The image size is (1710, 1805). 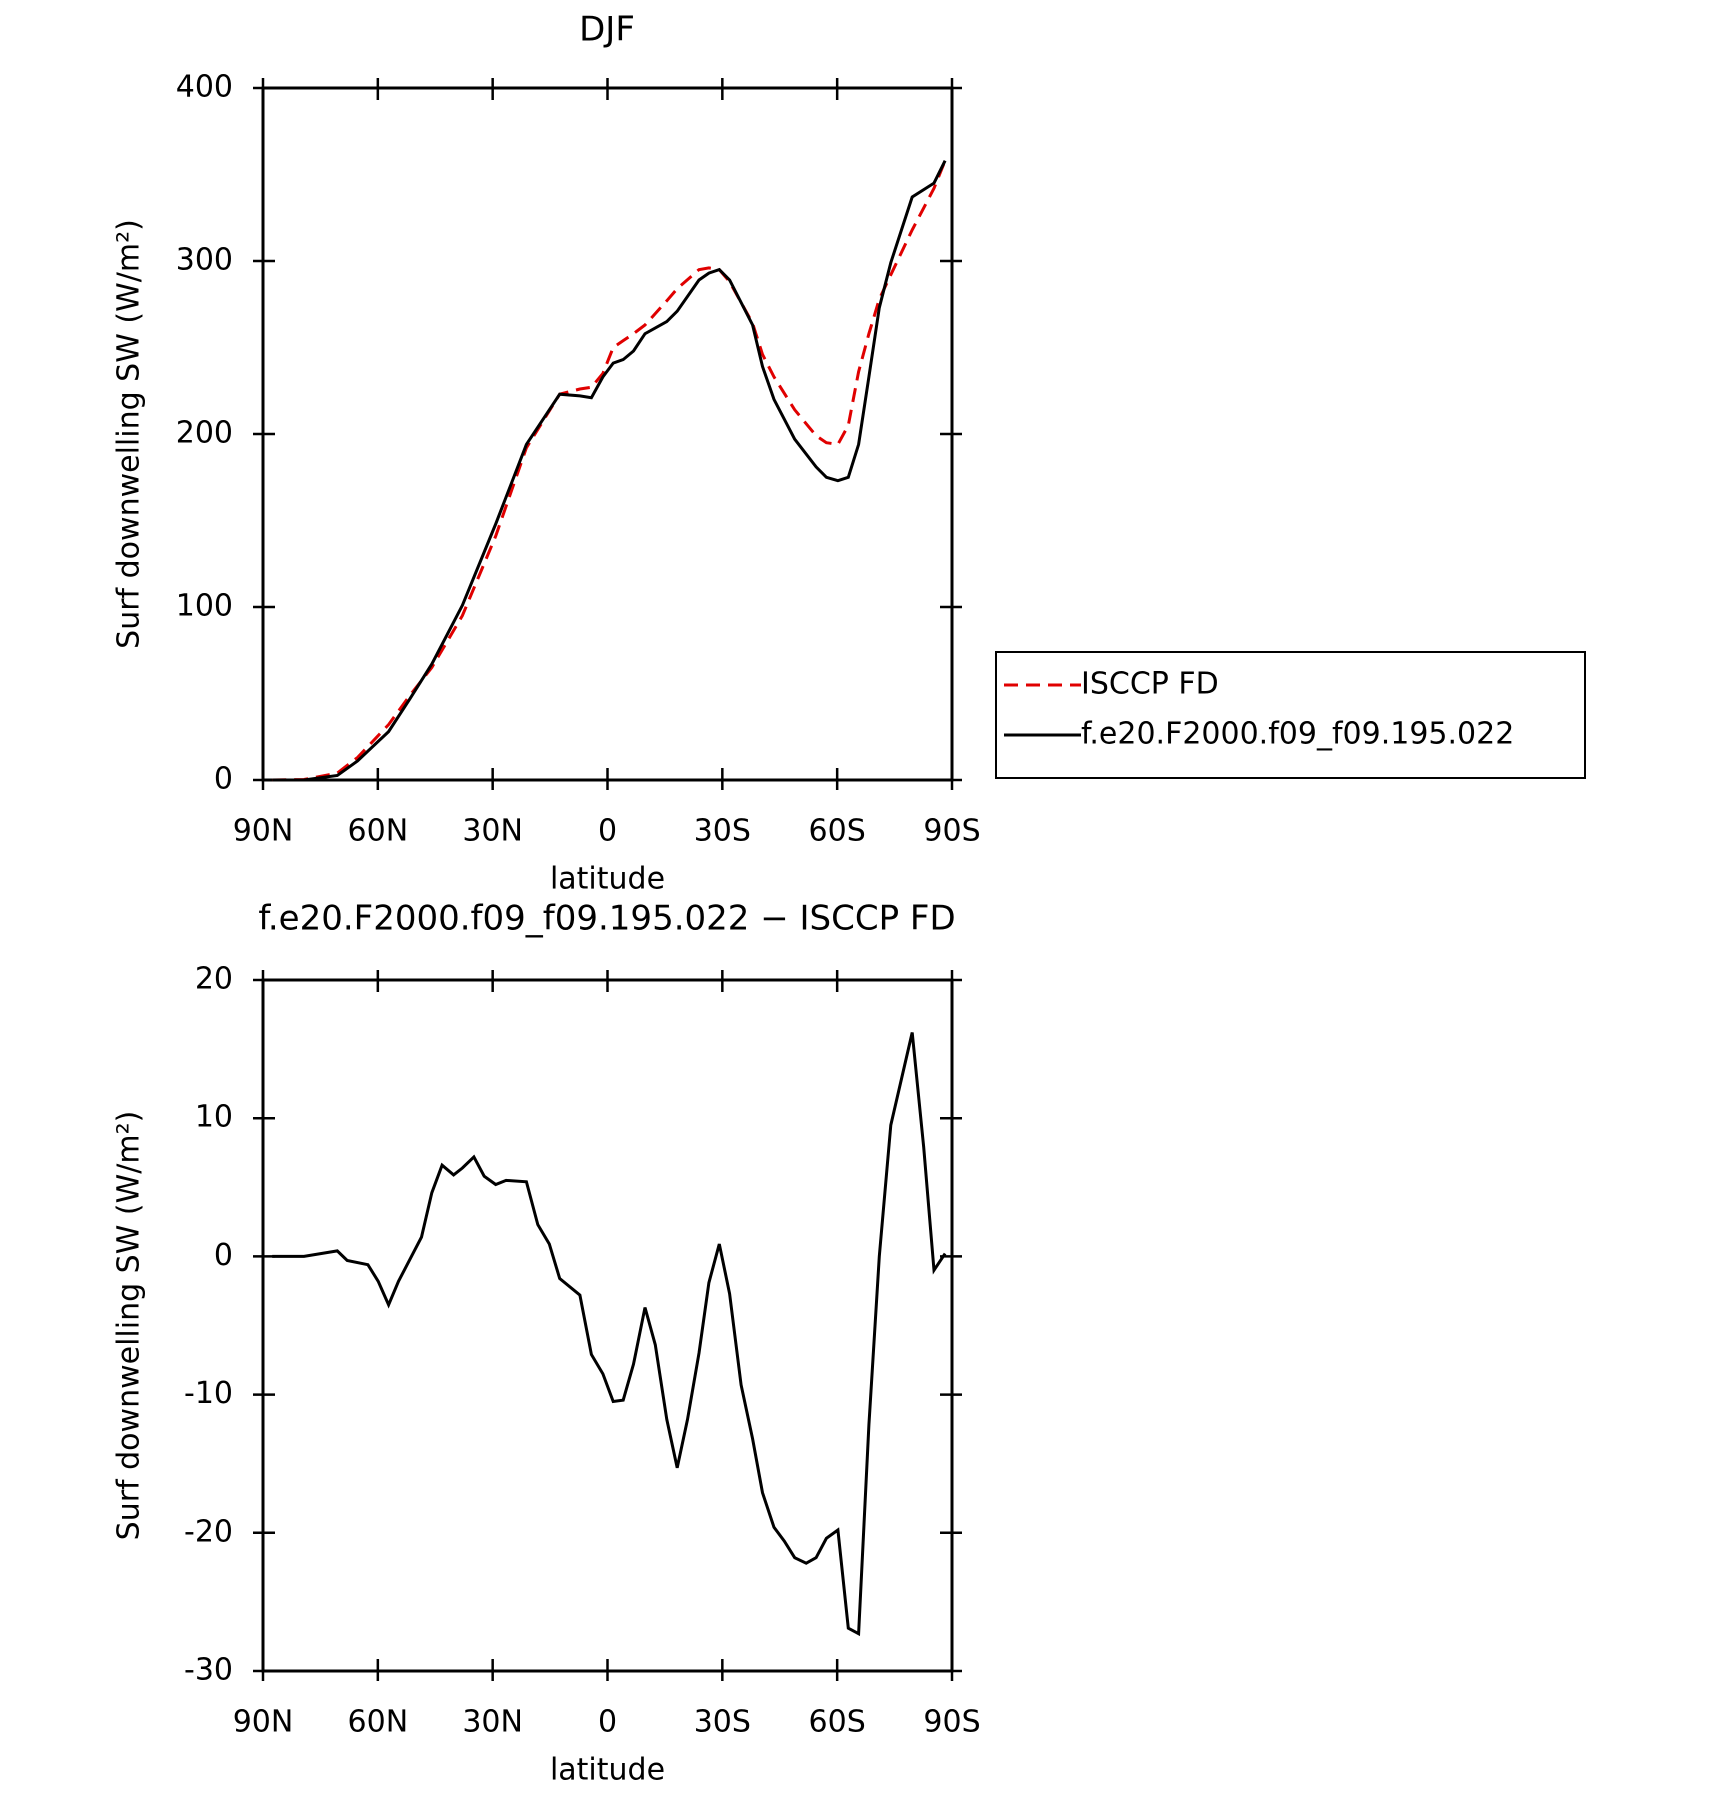 What do you see at coordinates (214, 1117) in the screenshot?
I see `y-tick-label: 10` at bounding box center [214, 1117].